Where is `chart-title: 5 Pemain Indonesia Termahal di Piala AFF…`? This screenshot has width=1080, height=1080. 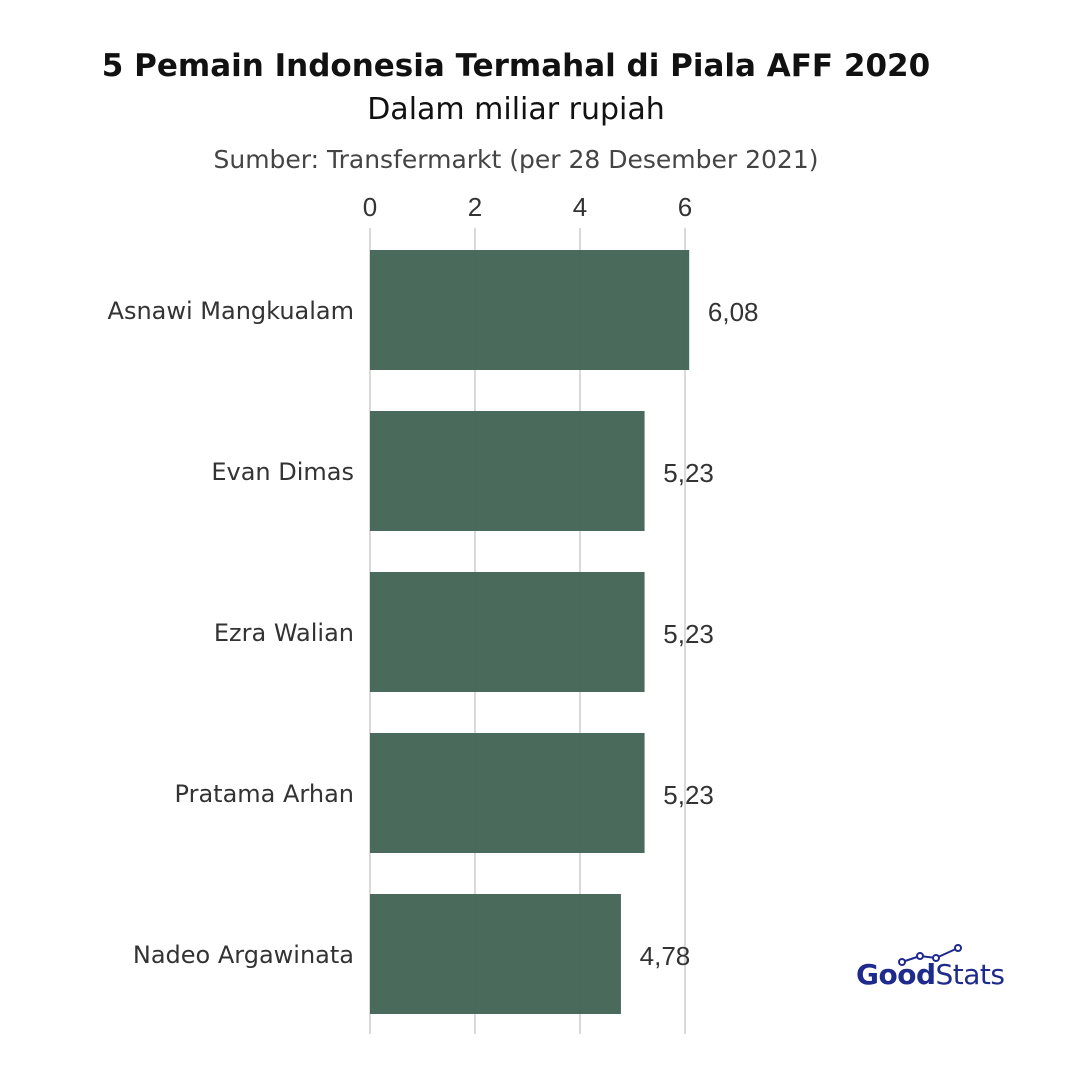 chart-title: 5 Pemain Indonesia Termahal di Piala AFF… is located at coordinates (516, 66).